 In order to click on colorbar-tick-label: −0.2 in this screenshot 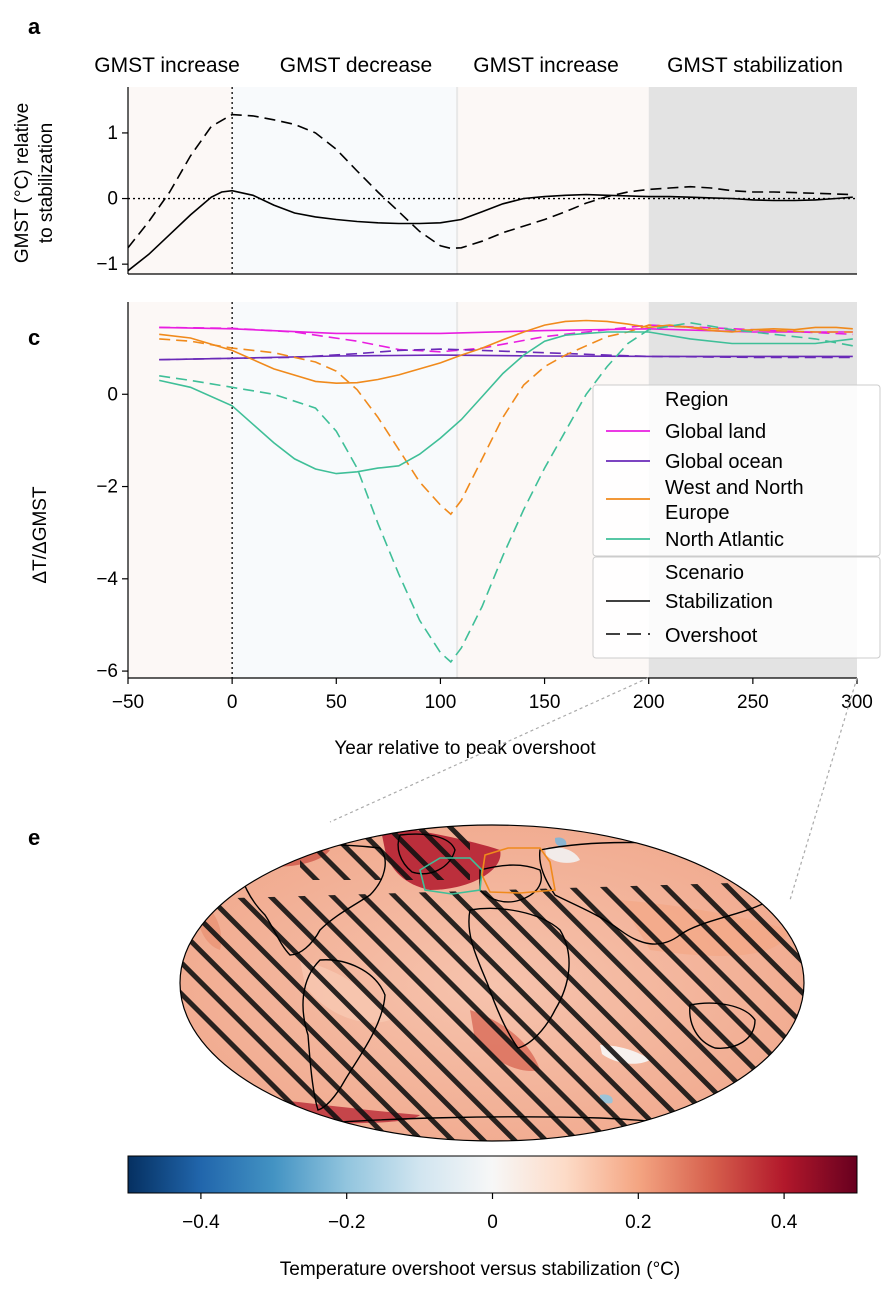, I will do `click(347, 1222)`.